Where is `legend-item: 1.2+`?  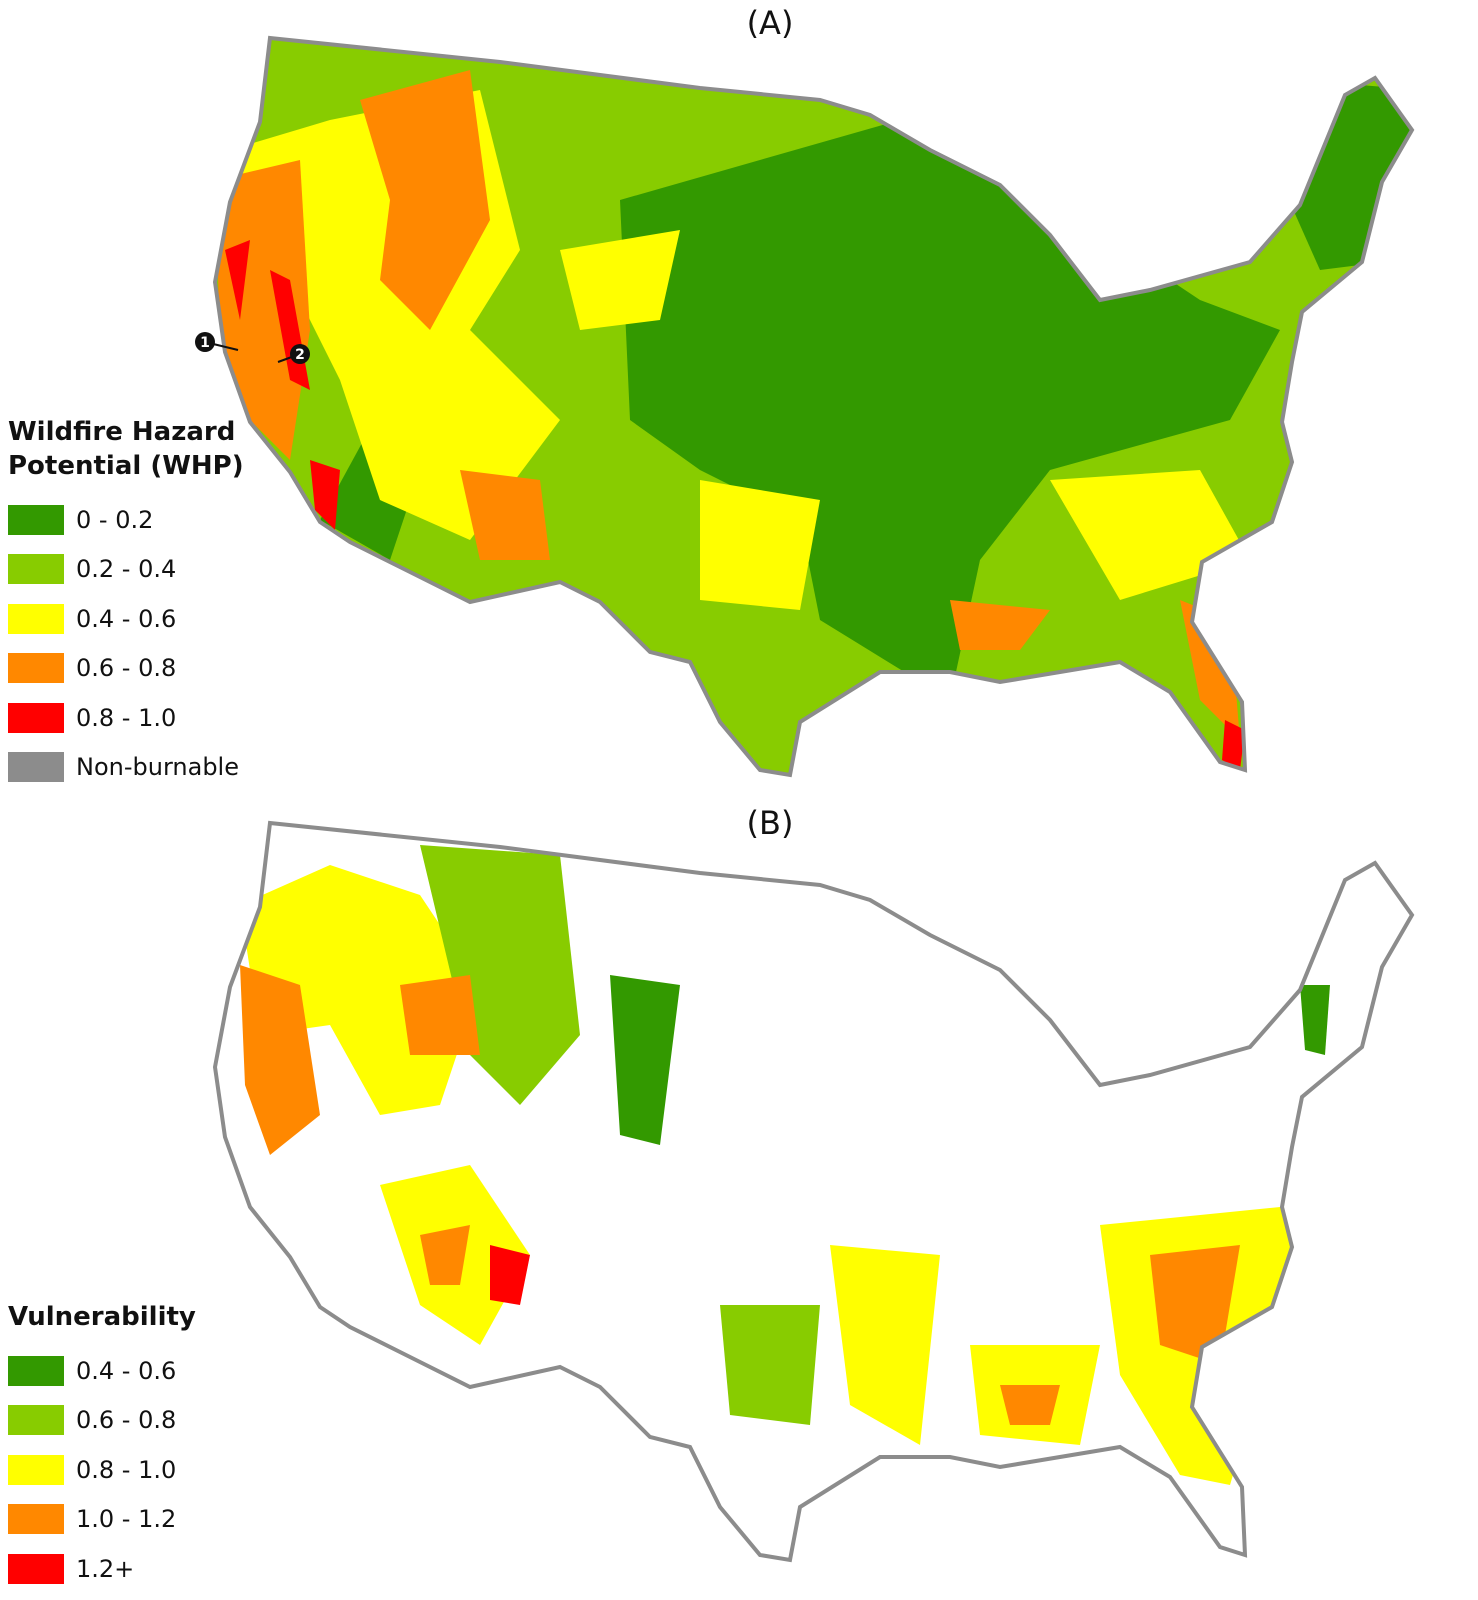
legend-item: 1.2+ is located at coordinates (128, 1569).